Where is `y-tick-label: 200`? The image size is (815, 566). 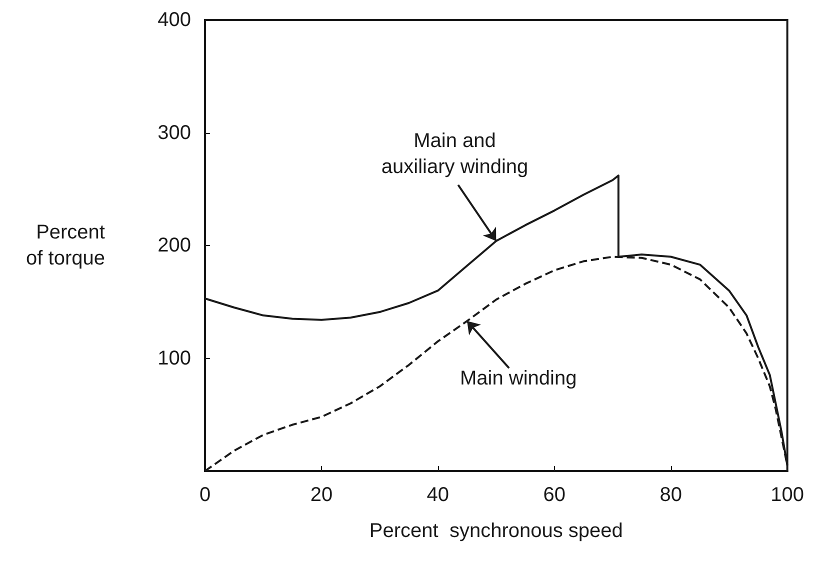
y-tick-label: 200 is located at coordinates (174, 245).